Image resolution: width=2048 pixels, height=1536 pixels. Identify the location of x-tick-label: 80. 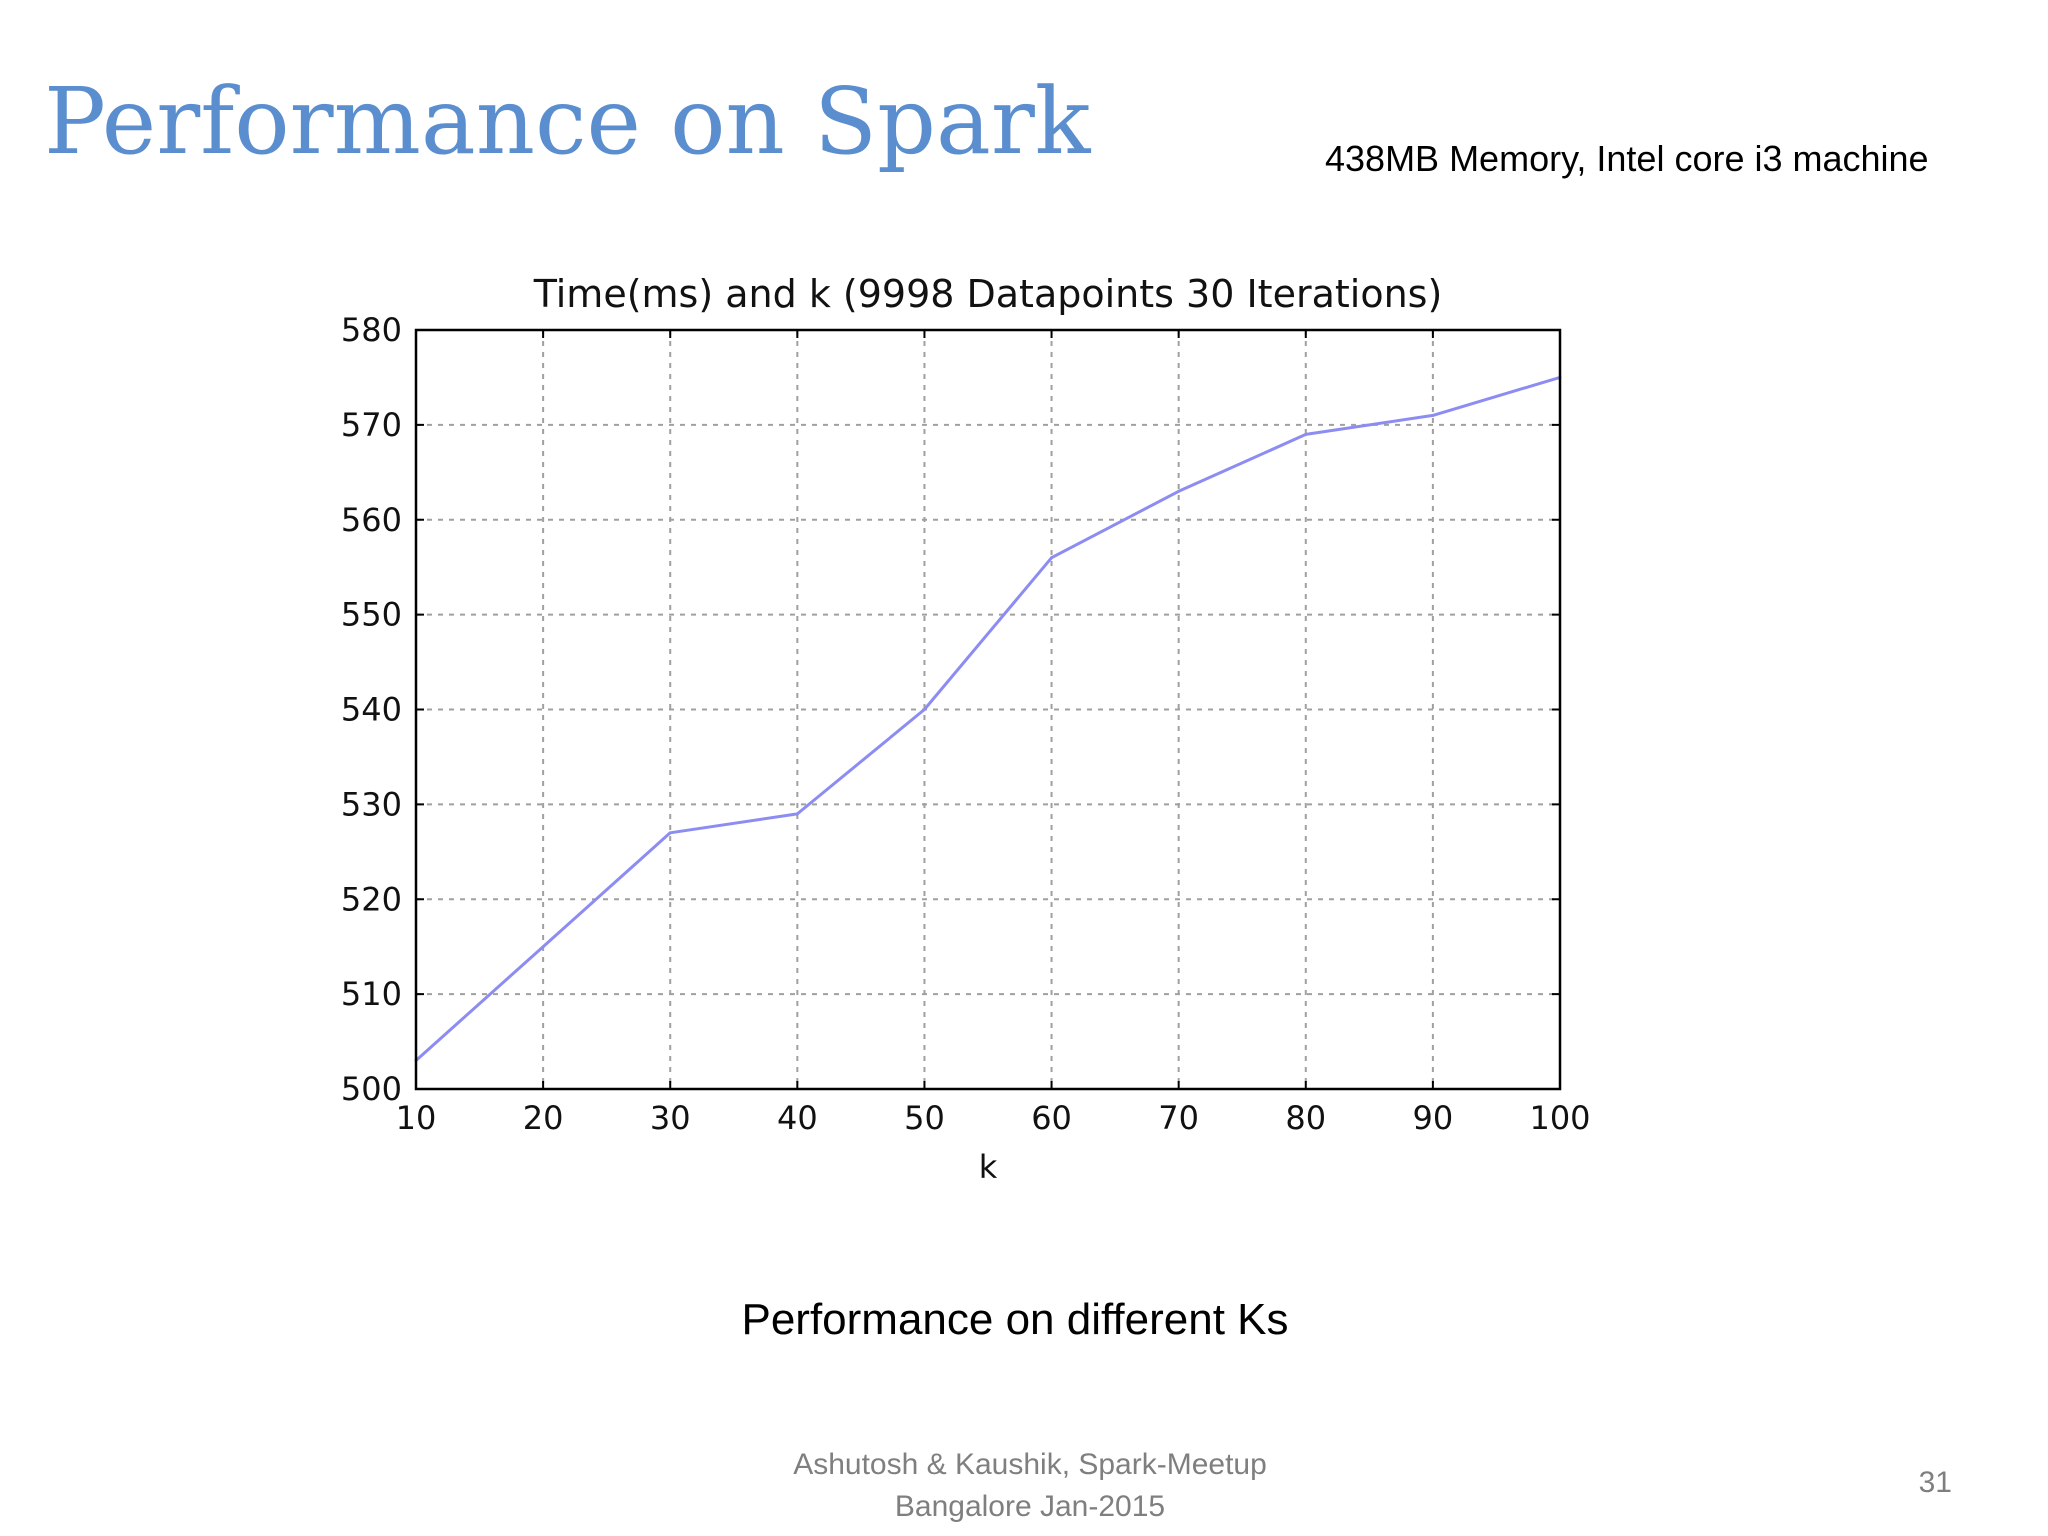
(1305, 1118).